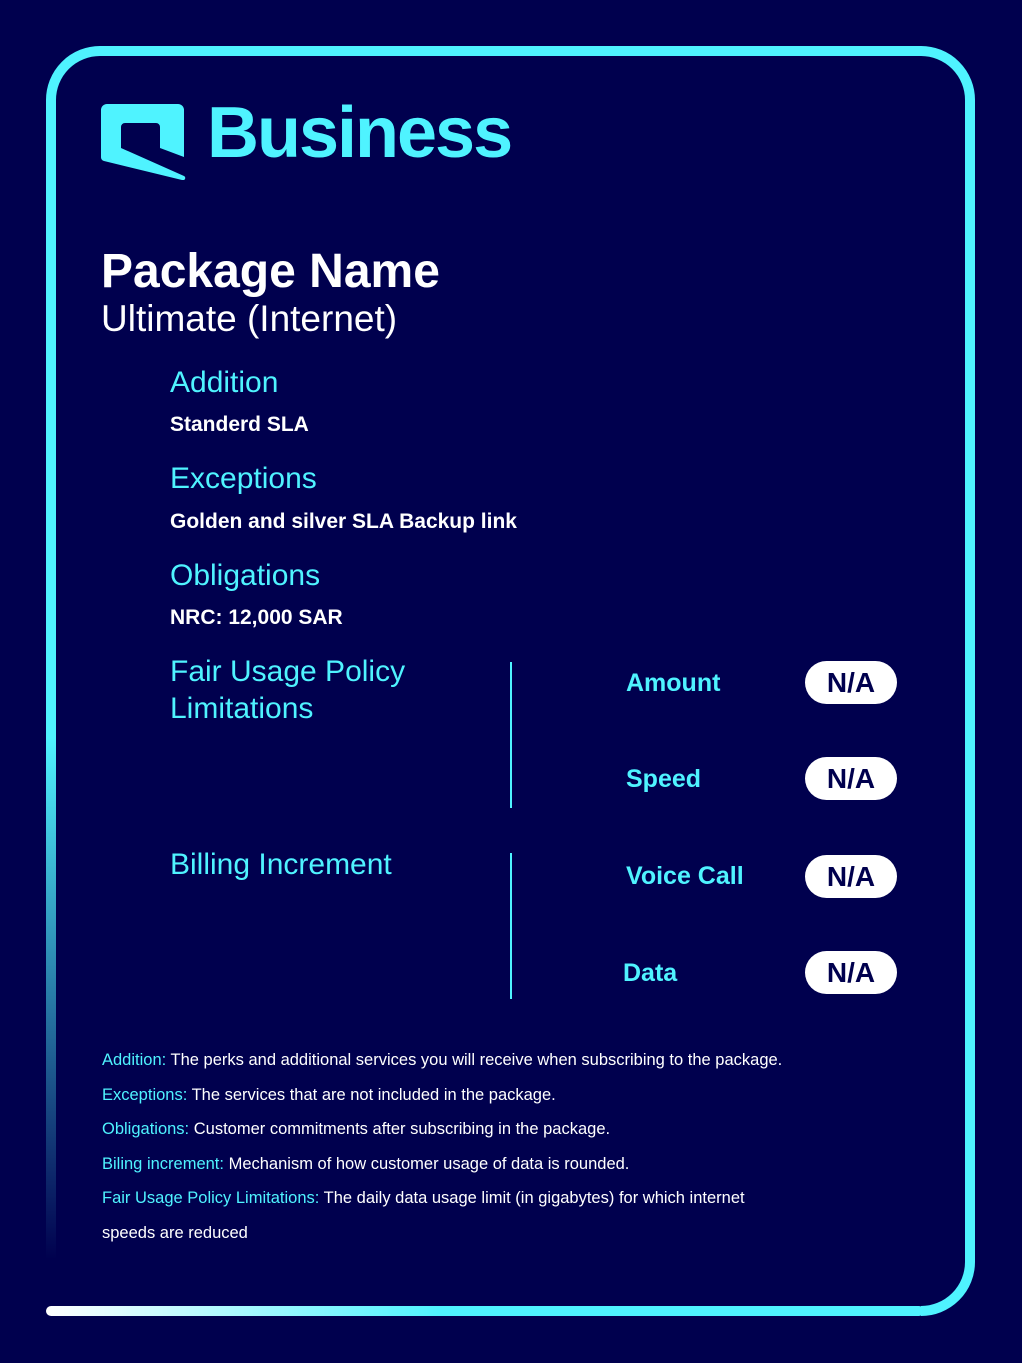 The image size is (1022, 1363). What do you see at coordinates (239, 424) in the screenshot?
I see `addition-value: Standerd SLA` at bounding box center [239, 424].